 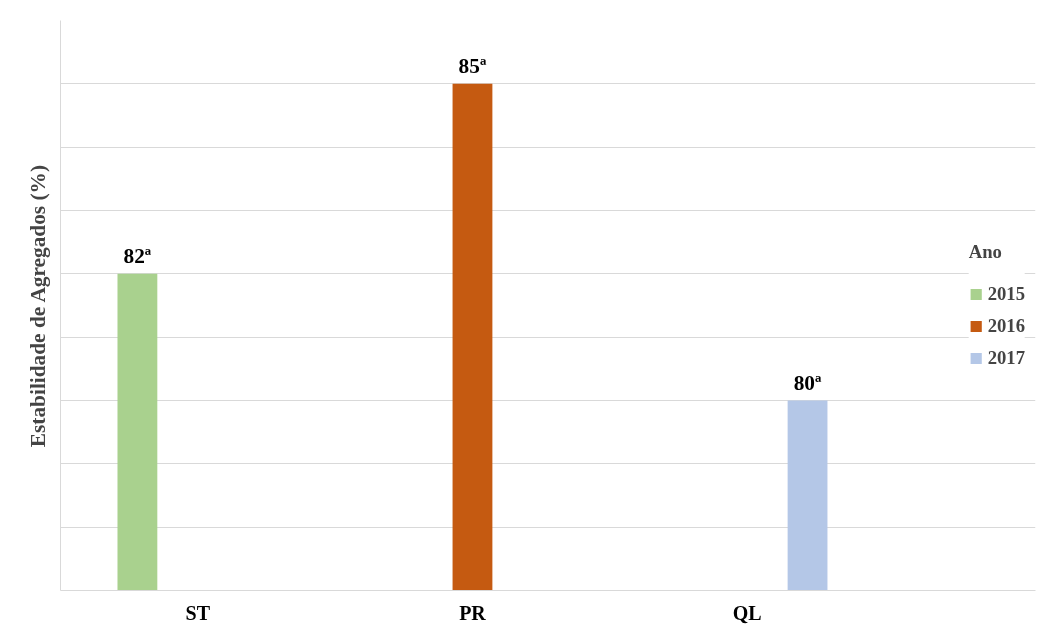 I want to click on legend-title: Ano, so click(x=985, y=252).